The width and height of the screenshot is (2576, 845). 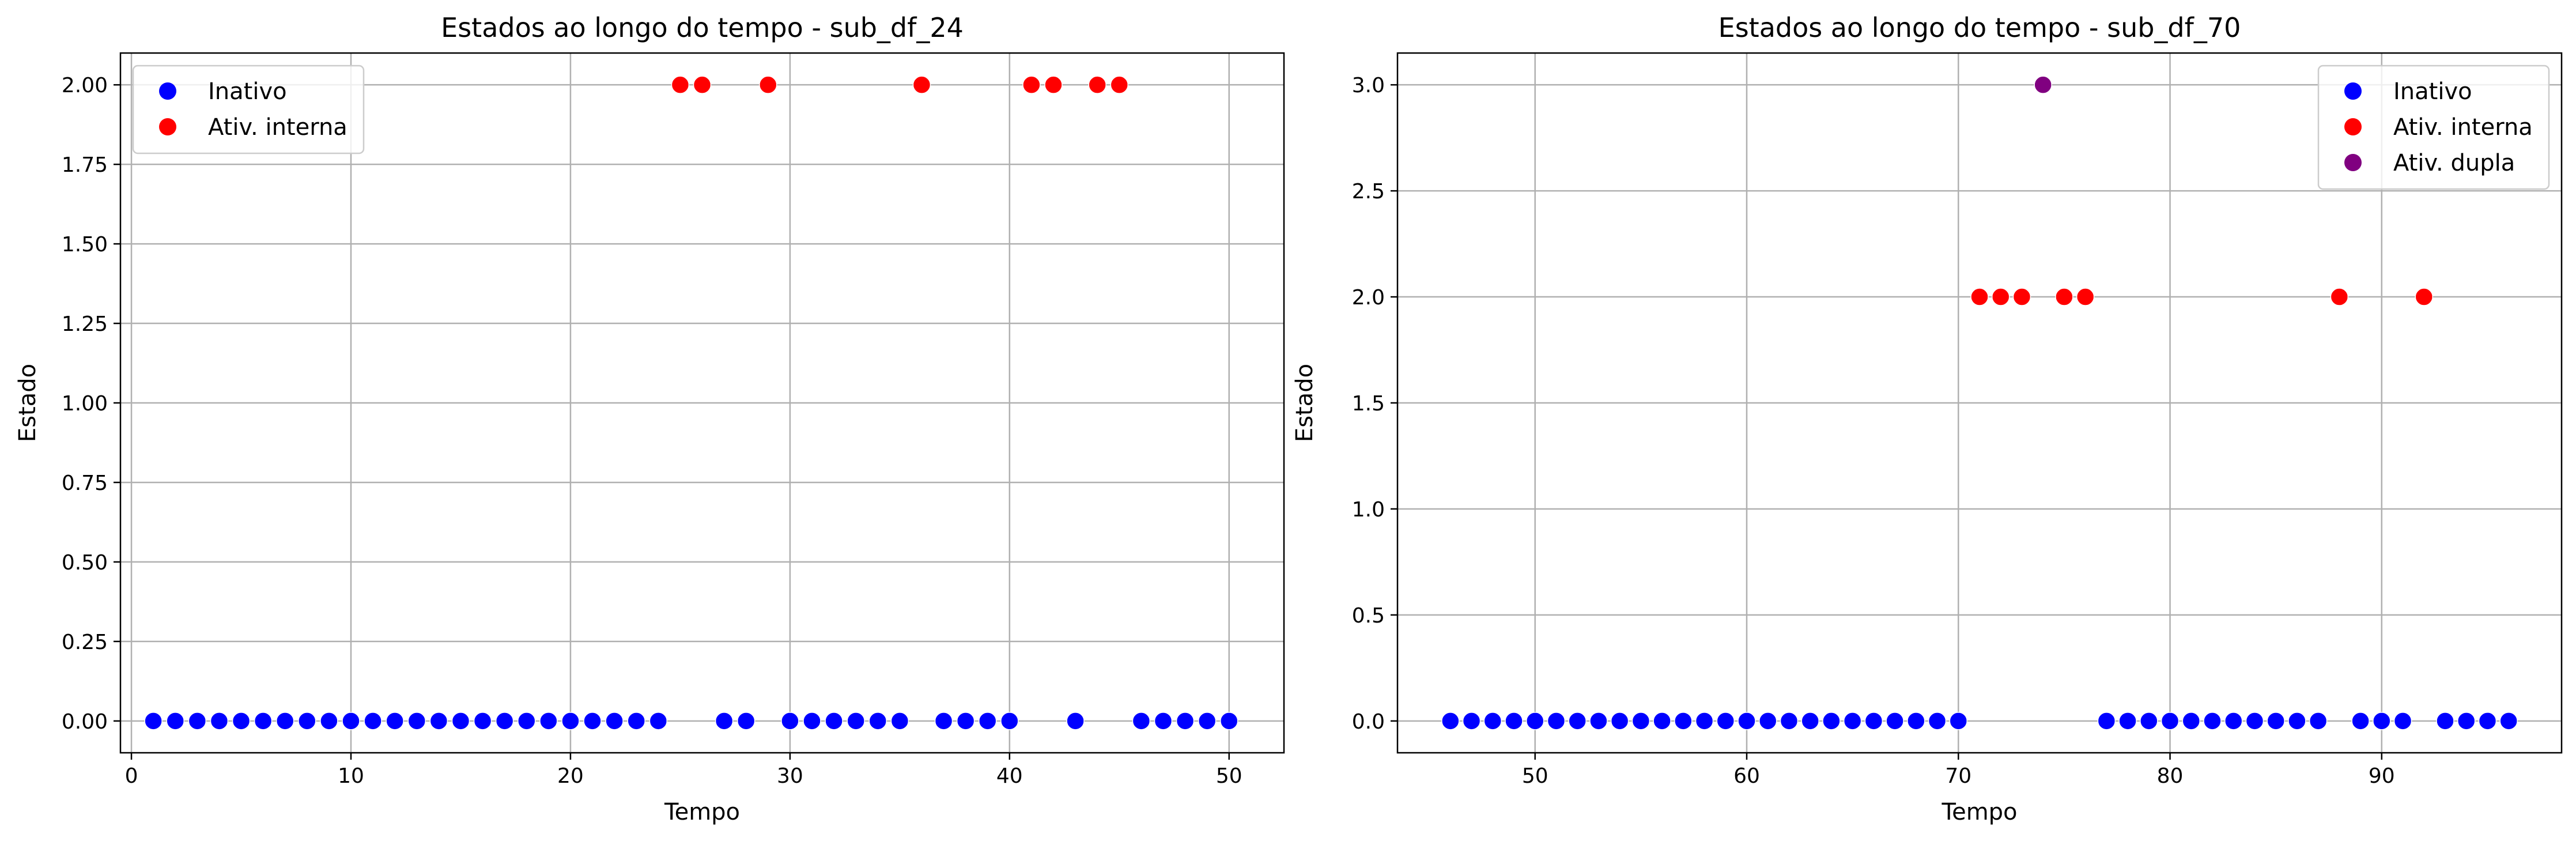 I want to click on y-tick-label: 0.75, so click(x=85, y=483).